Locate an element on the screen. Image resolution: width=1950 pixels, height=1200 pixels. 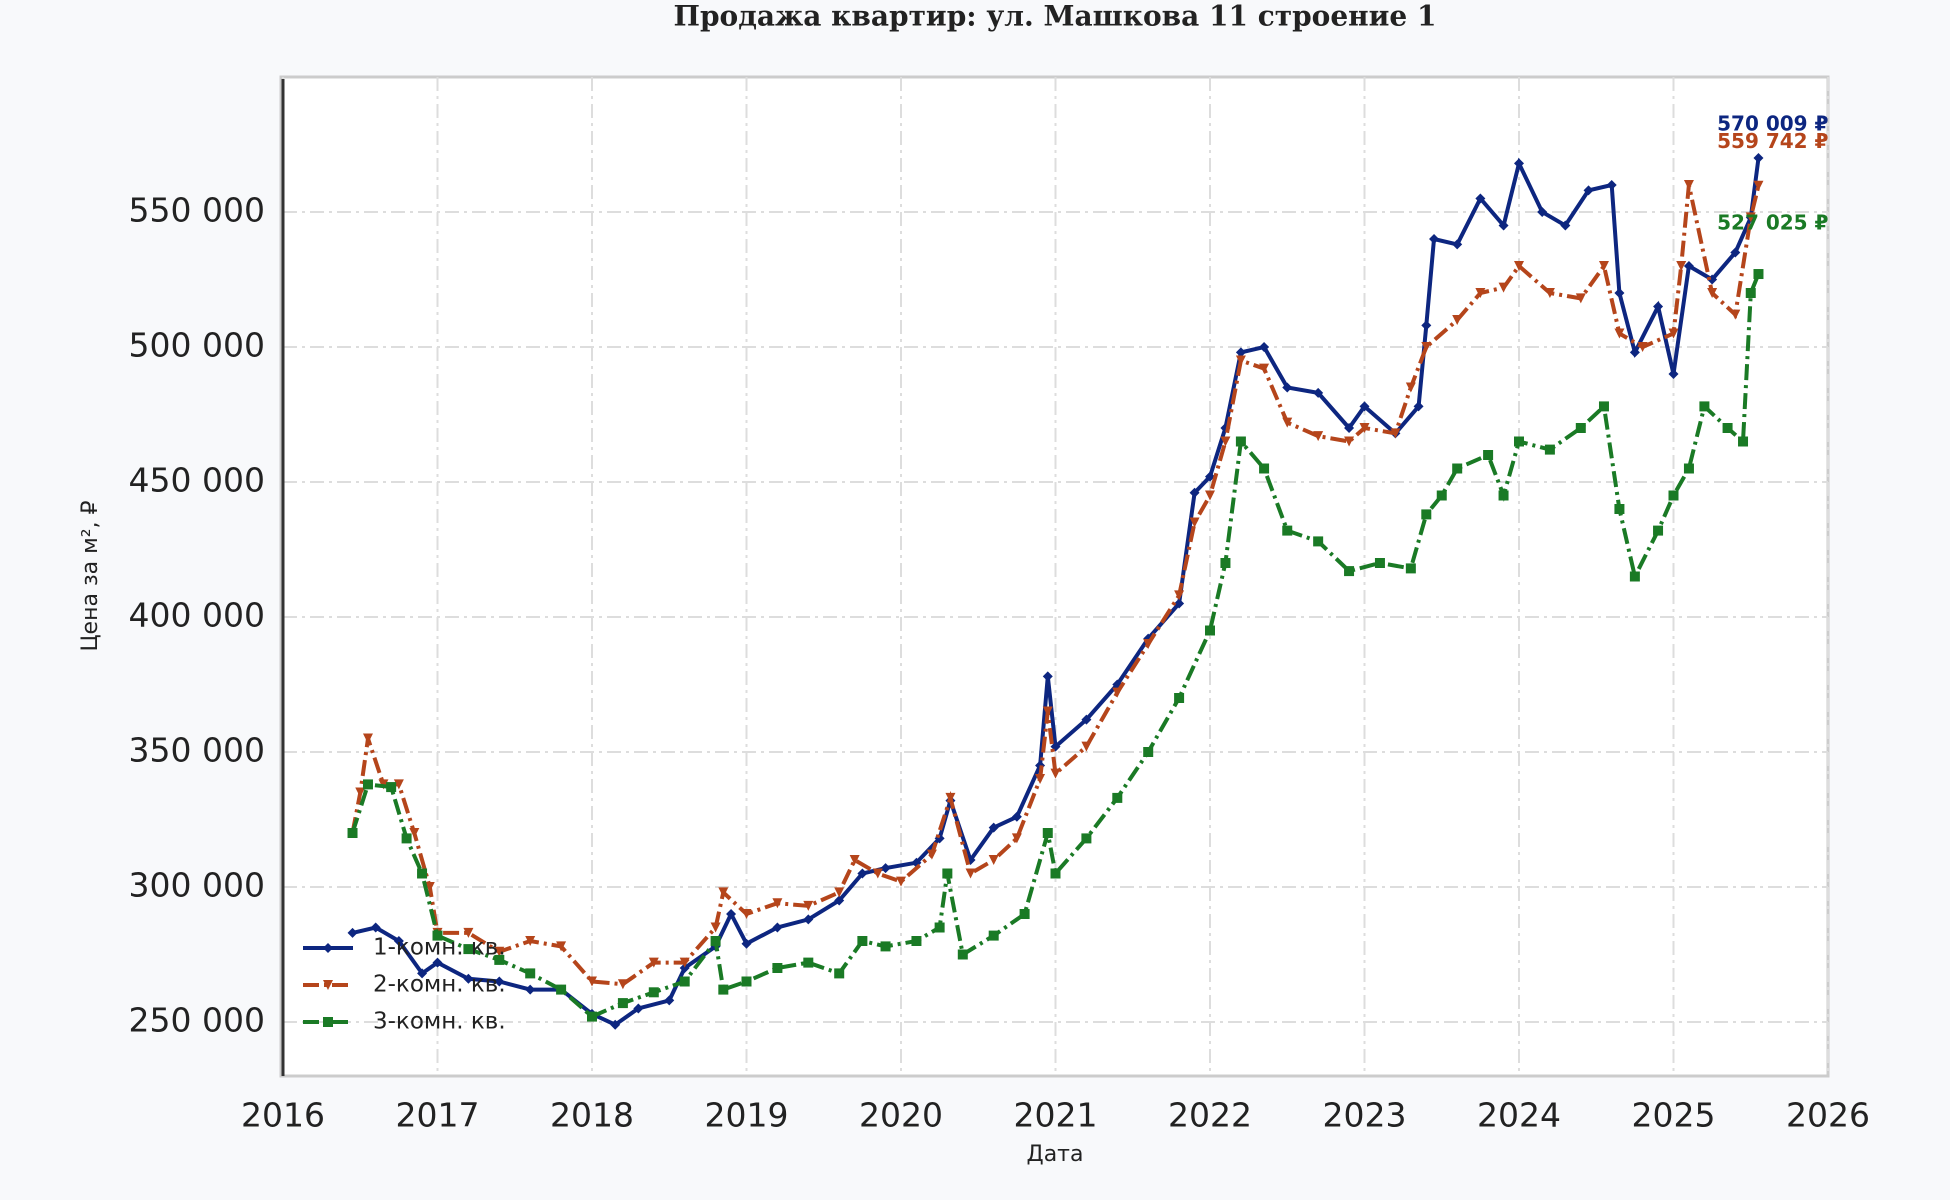
legend-label: 1-комн. кв. is located at coordinates (439, 948).